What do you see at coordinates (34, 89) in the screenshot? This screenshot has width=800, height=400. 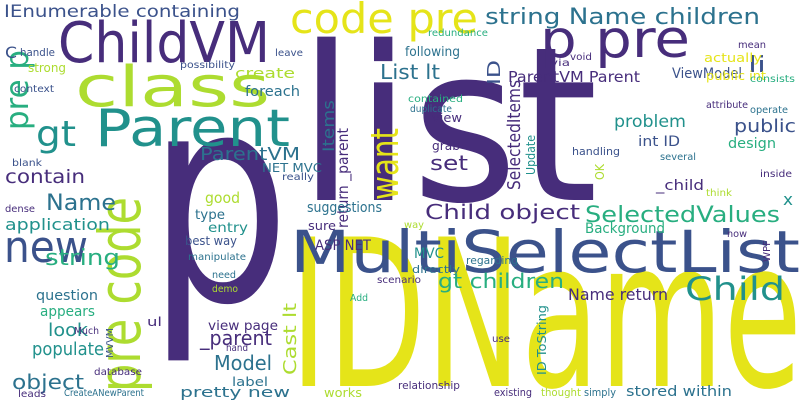 I see `word: context` at bounding box center [34, 89].